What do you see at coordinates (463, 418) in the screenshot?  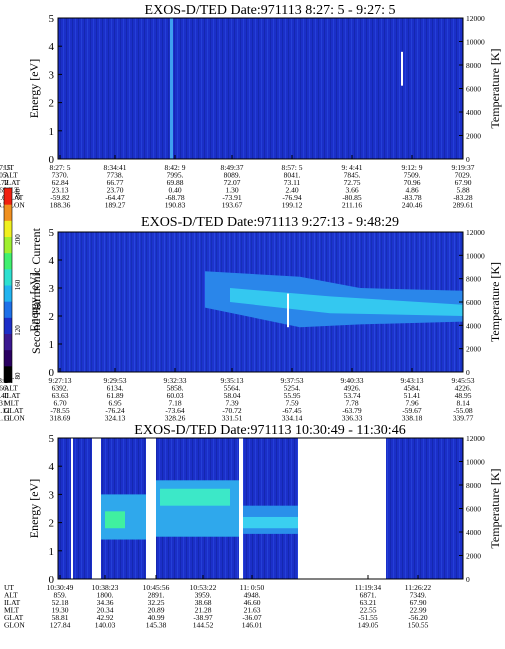 I see `ephemeris-value: 339.77` at bounding box center [463, 418].